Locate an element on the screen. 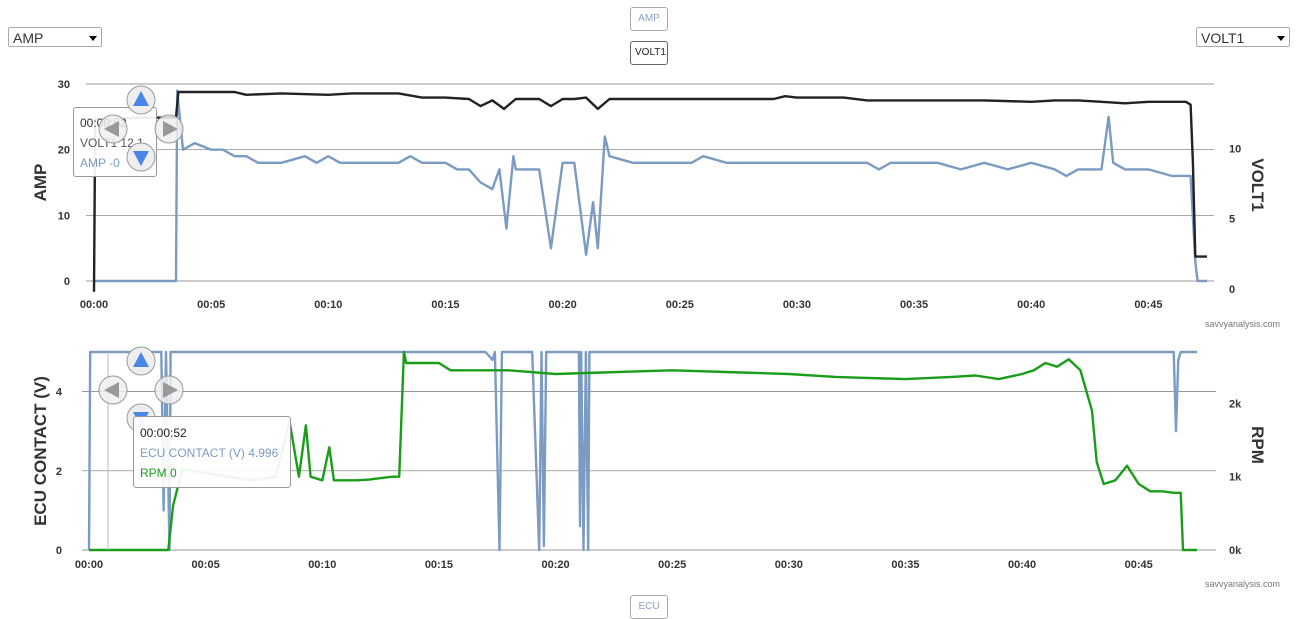  bottom-tooltip: 00:00:52 ECU CONTACT (V) 4.996 RPM 0 is located at coordinates (212, 452).